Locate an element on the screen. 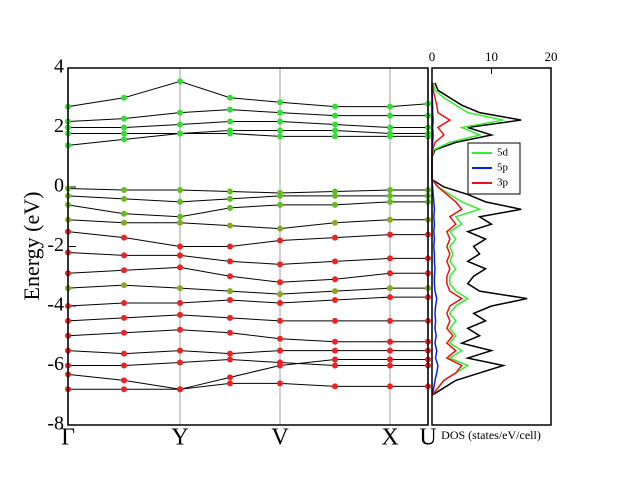 The width and height of the screenshot is (623, 481). plot-frame is located at coordinates (491, 246).